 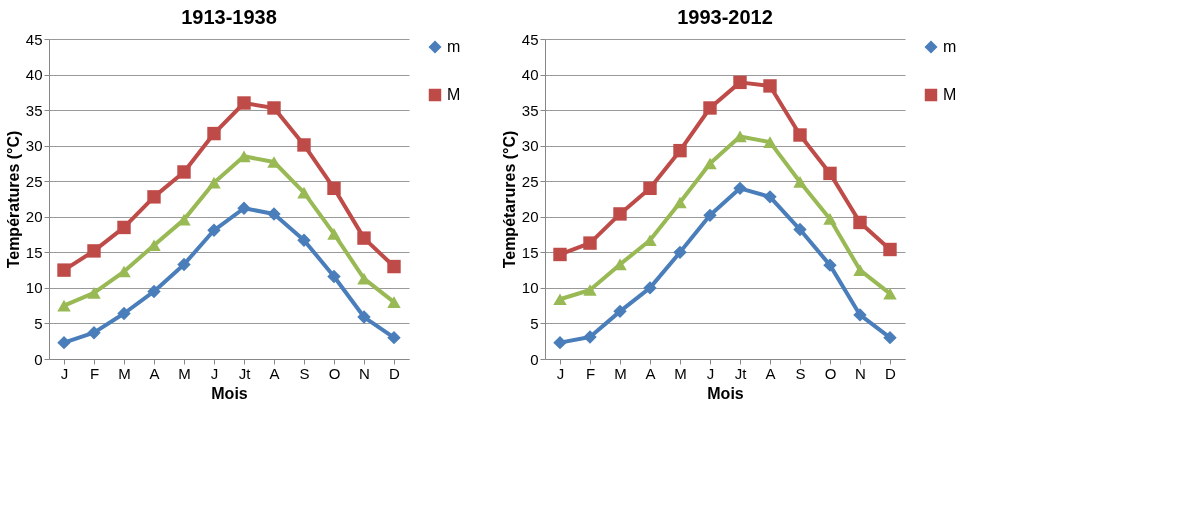 I want to click on x-tick-label: O, so click(x=334, y=373).